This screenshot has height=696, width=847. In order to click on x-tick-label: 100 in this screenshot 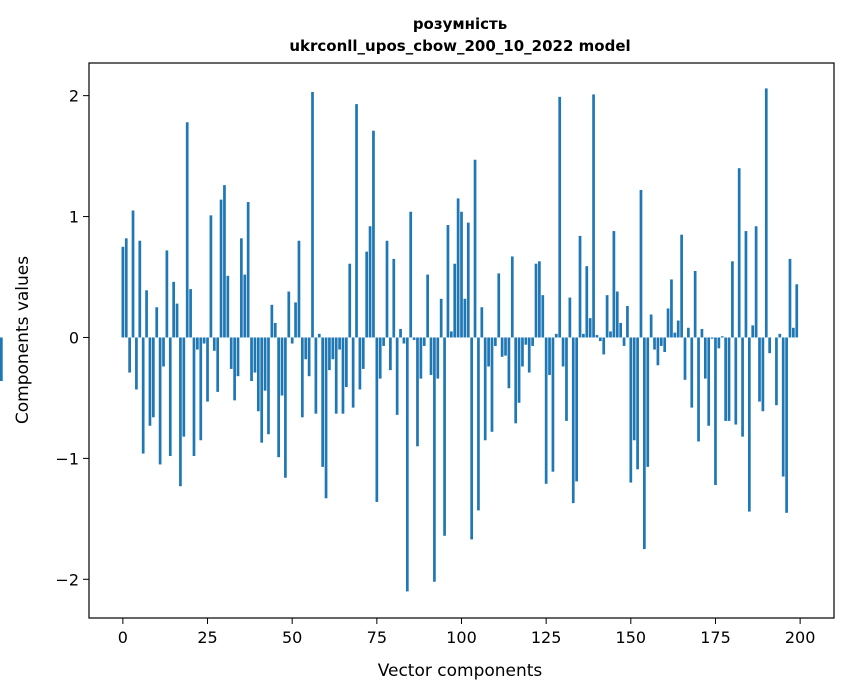, I will do `click(461, 637)`.